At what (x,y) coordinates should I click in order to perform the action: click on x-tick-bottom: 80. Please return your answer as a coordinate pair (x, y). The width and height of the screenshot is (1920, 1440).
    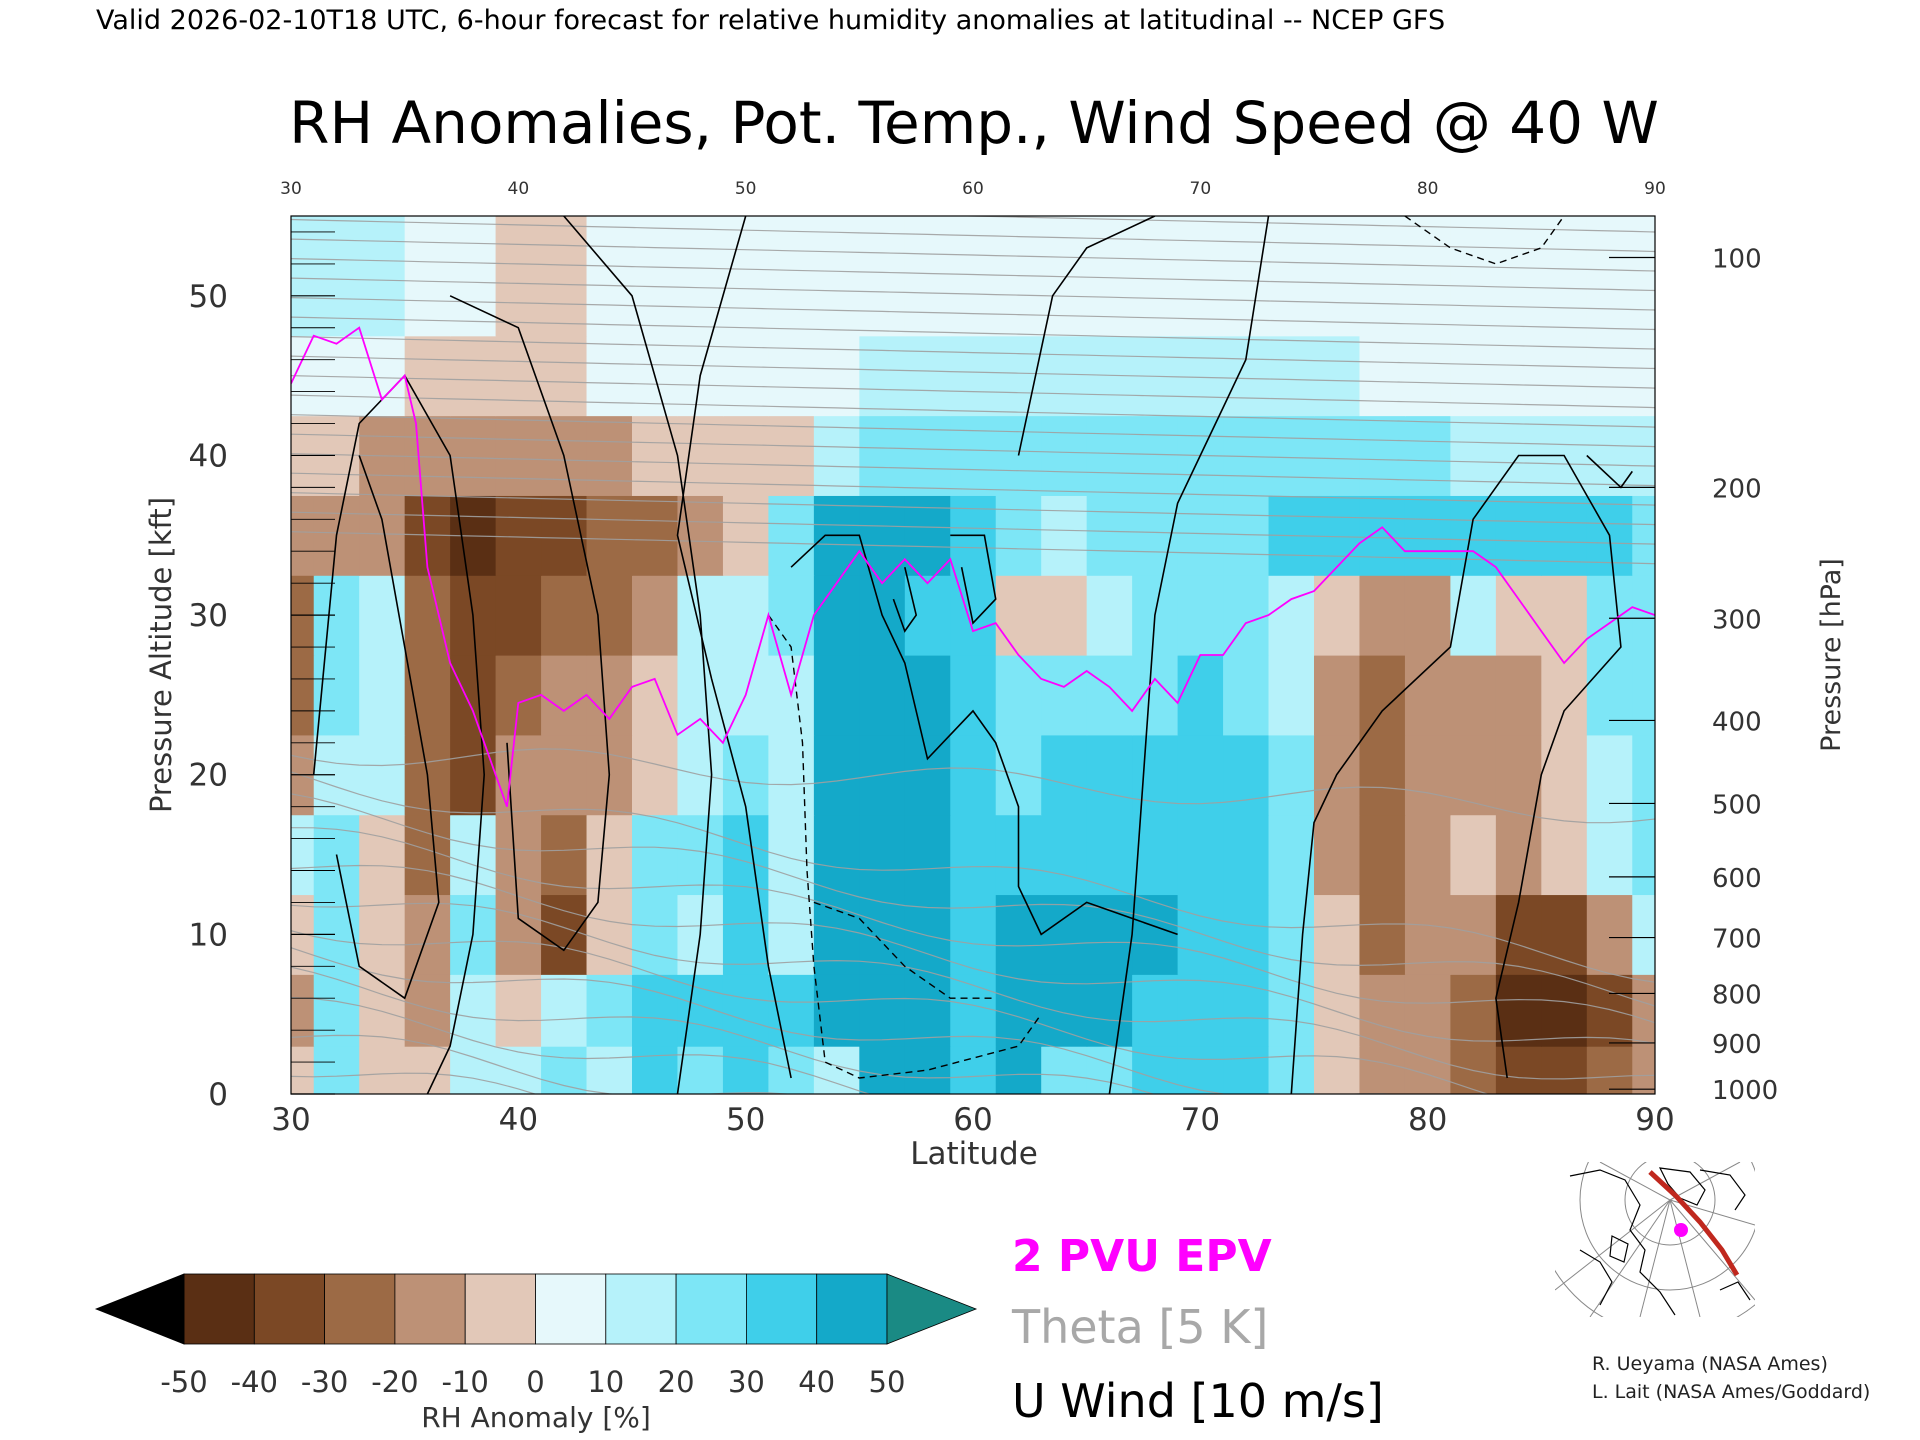
    Looking at the image, I should click on (1427, 1120).